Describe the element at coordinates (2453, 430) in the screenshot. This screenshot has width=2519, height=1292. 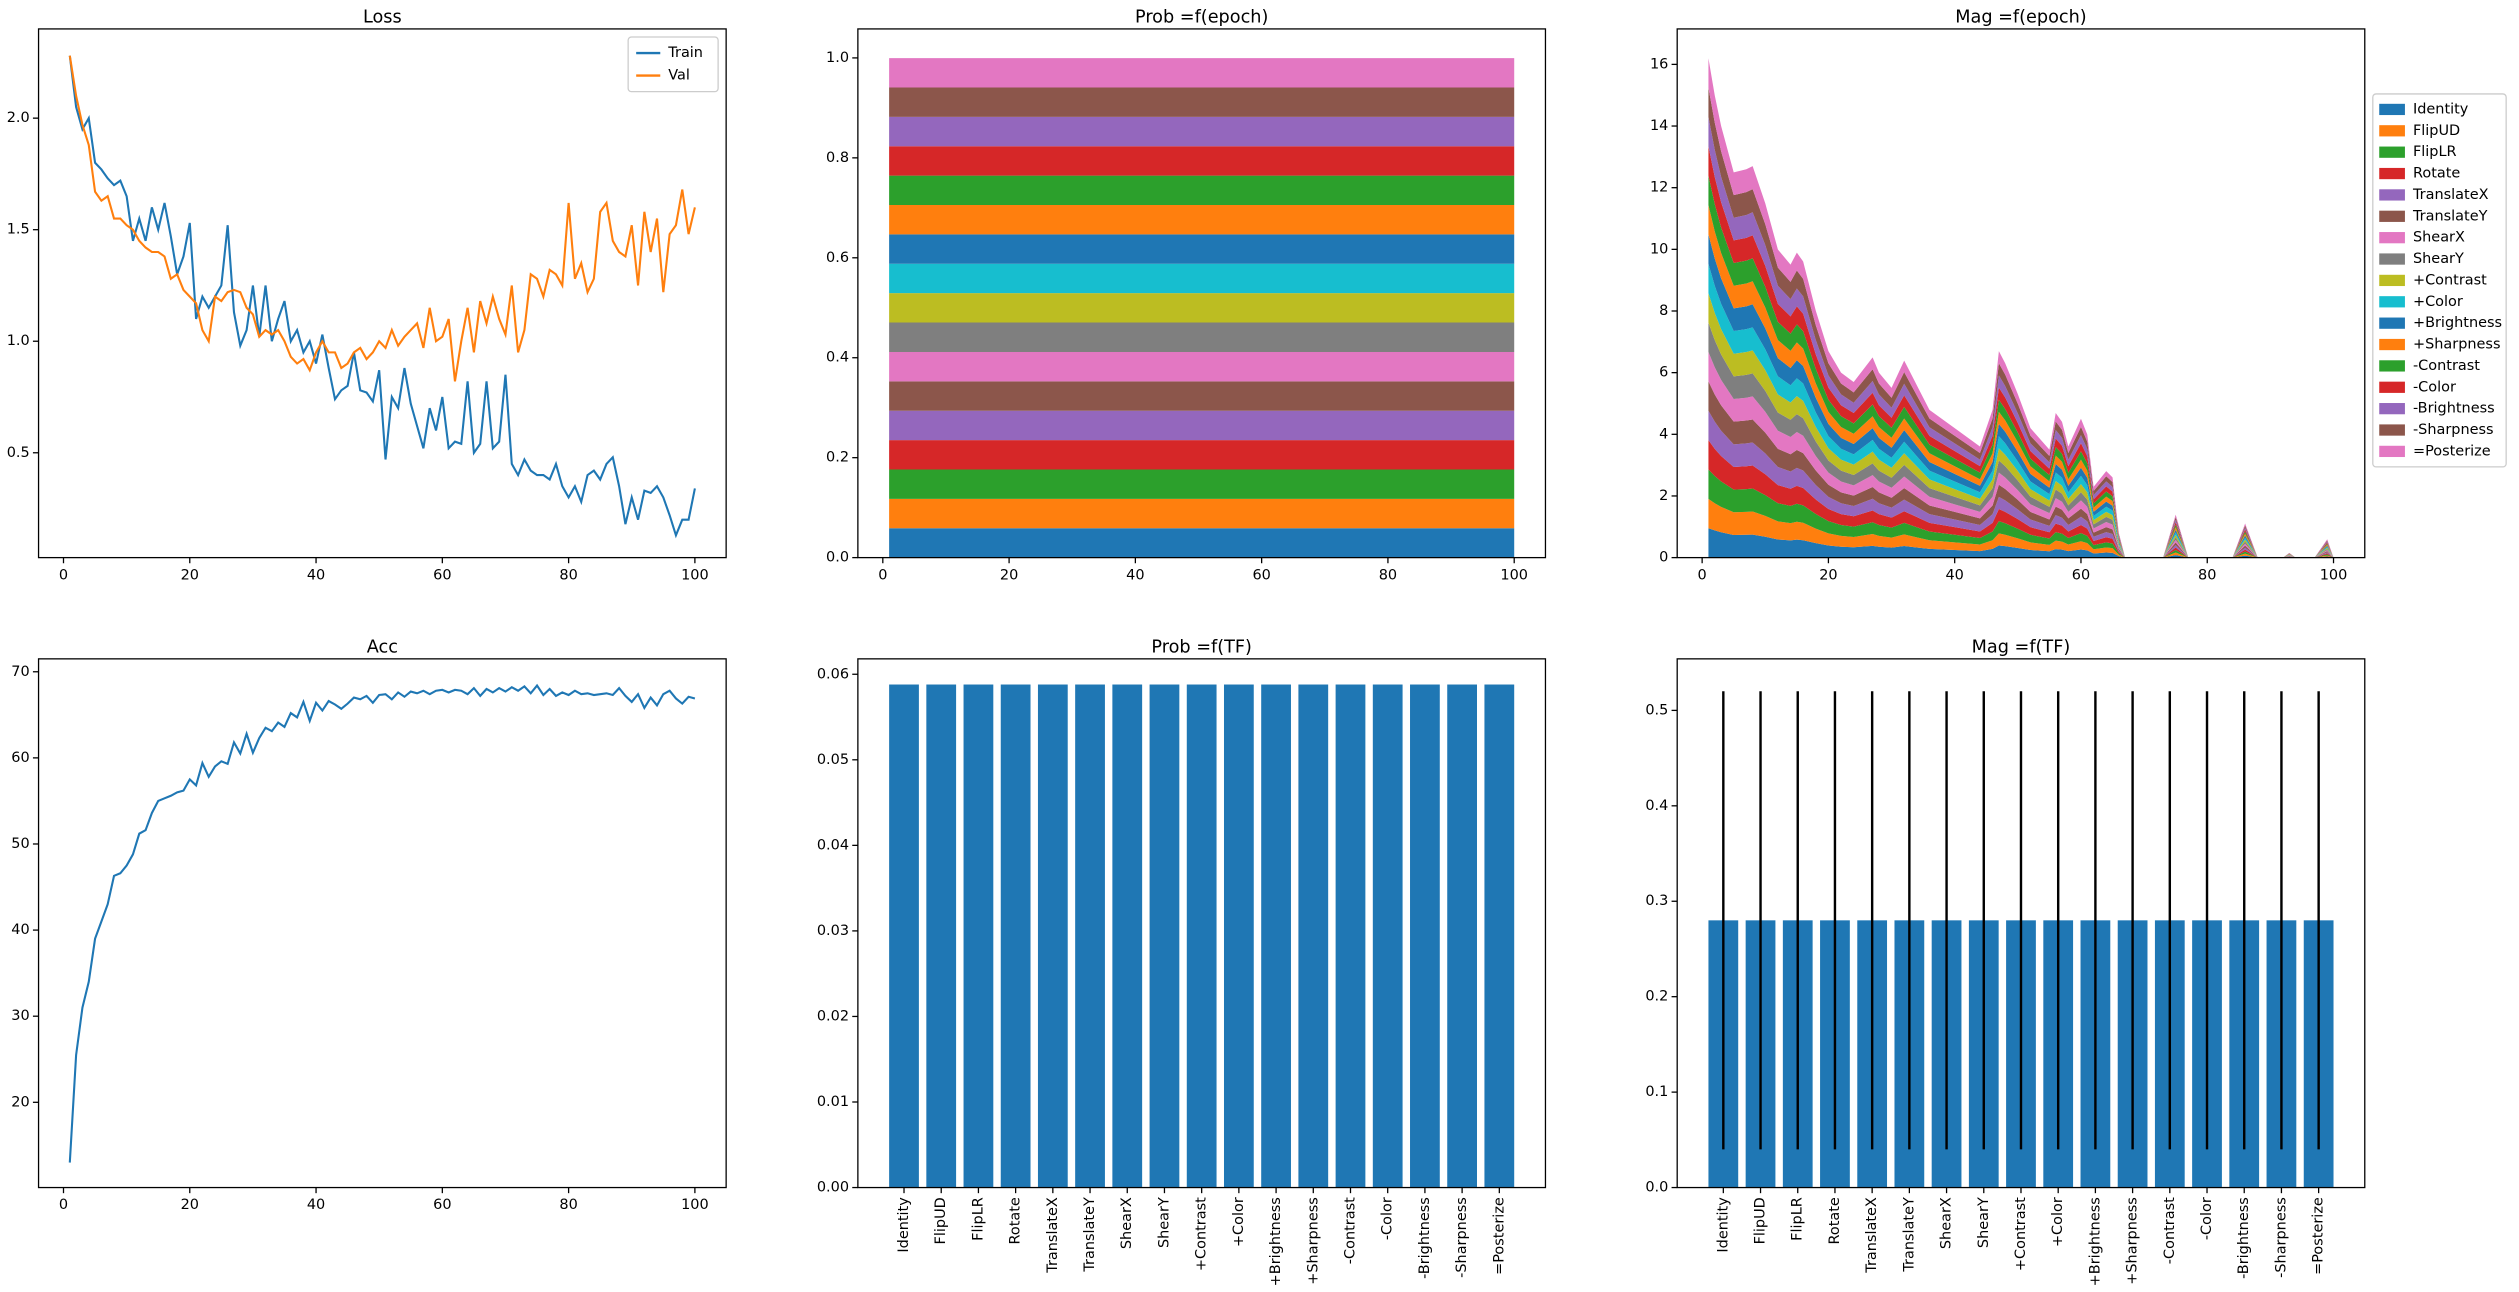
I see `legend-label: -Sharpness` at that location.